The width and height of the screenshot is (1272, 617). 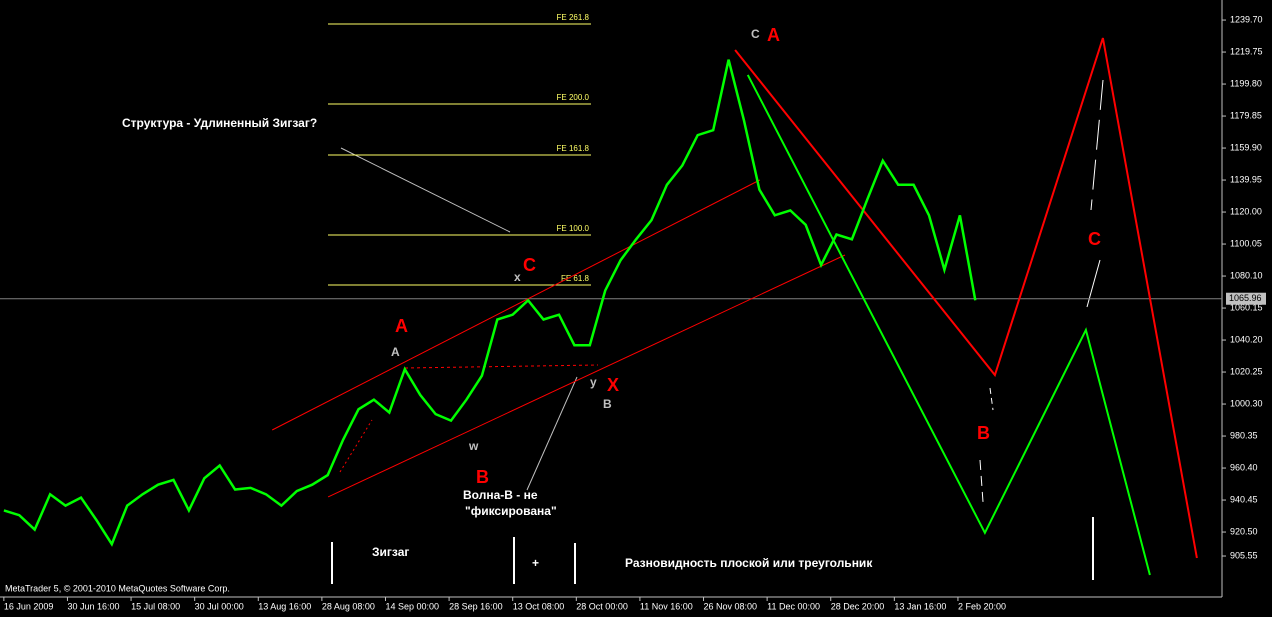 What do you see at coordinates (858, 606) in the screenshot?
I see `x-tick-label: 28 Dec 20:00` at bounding box center [858, 606].